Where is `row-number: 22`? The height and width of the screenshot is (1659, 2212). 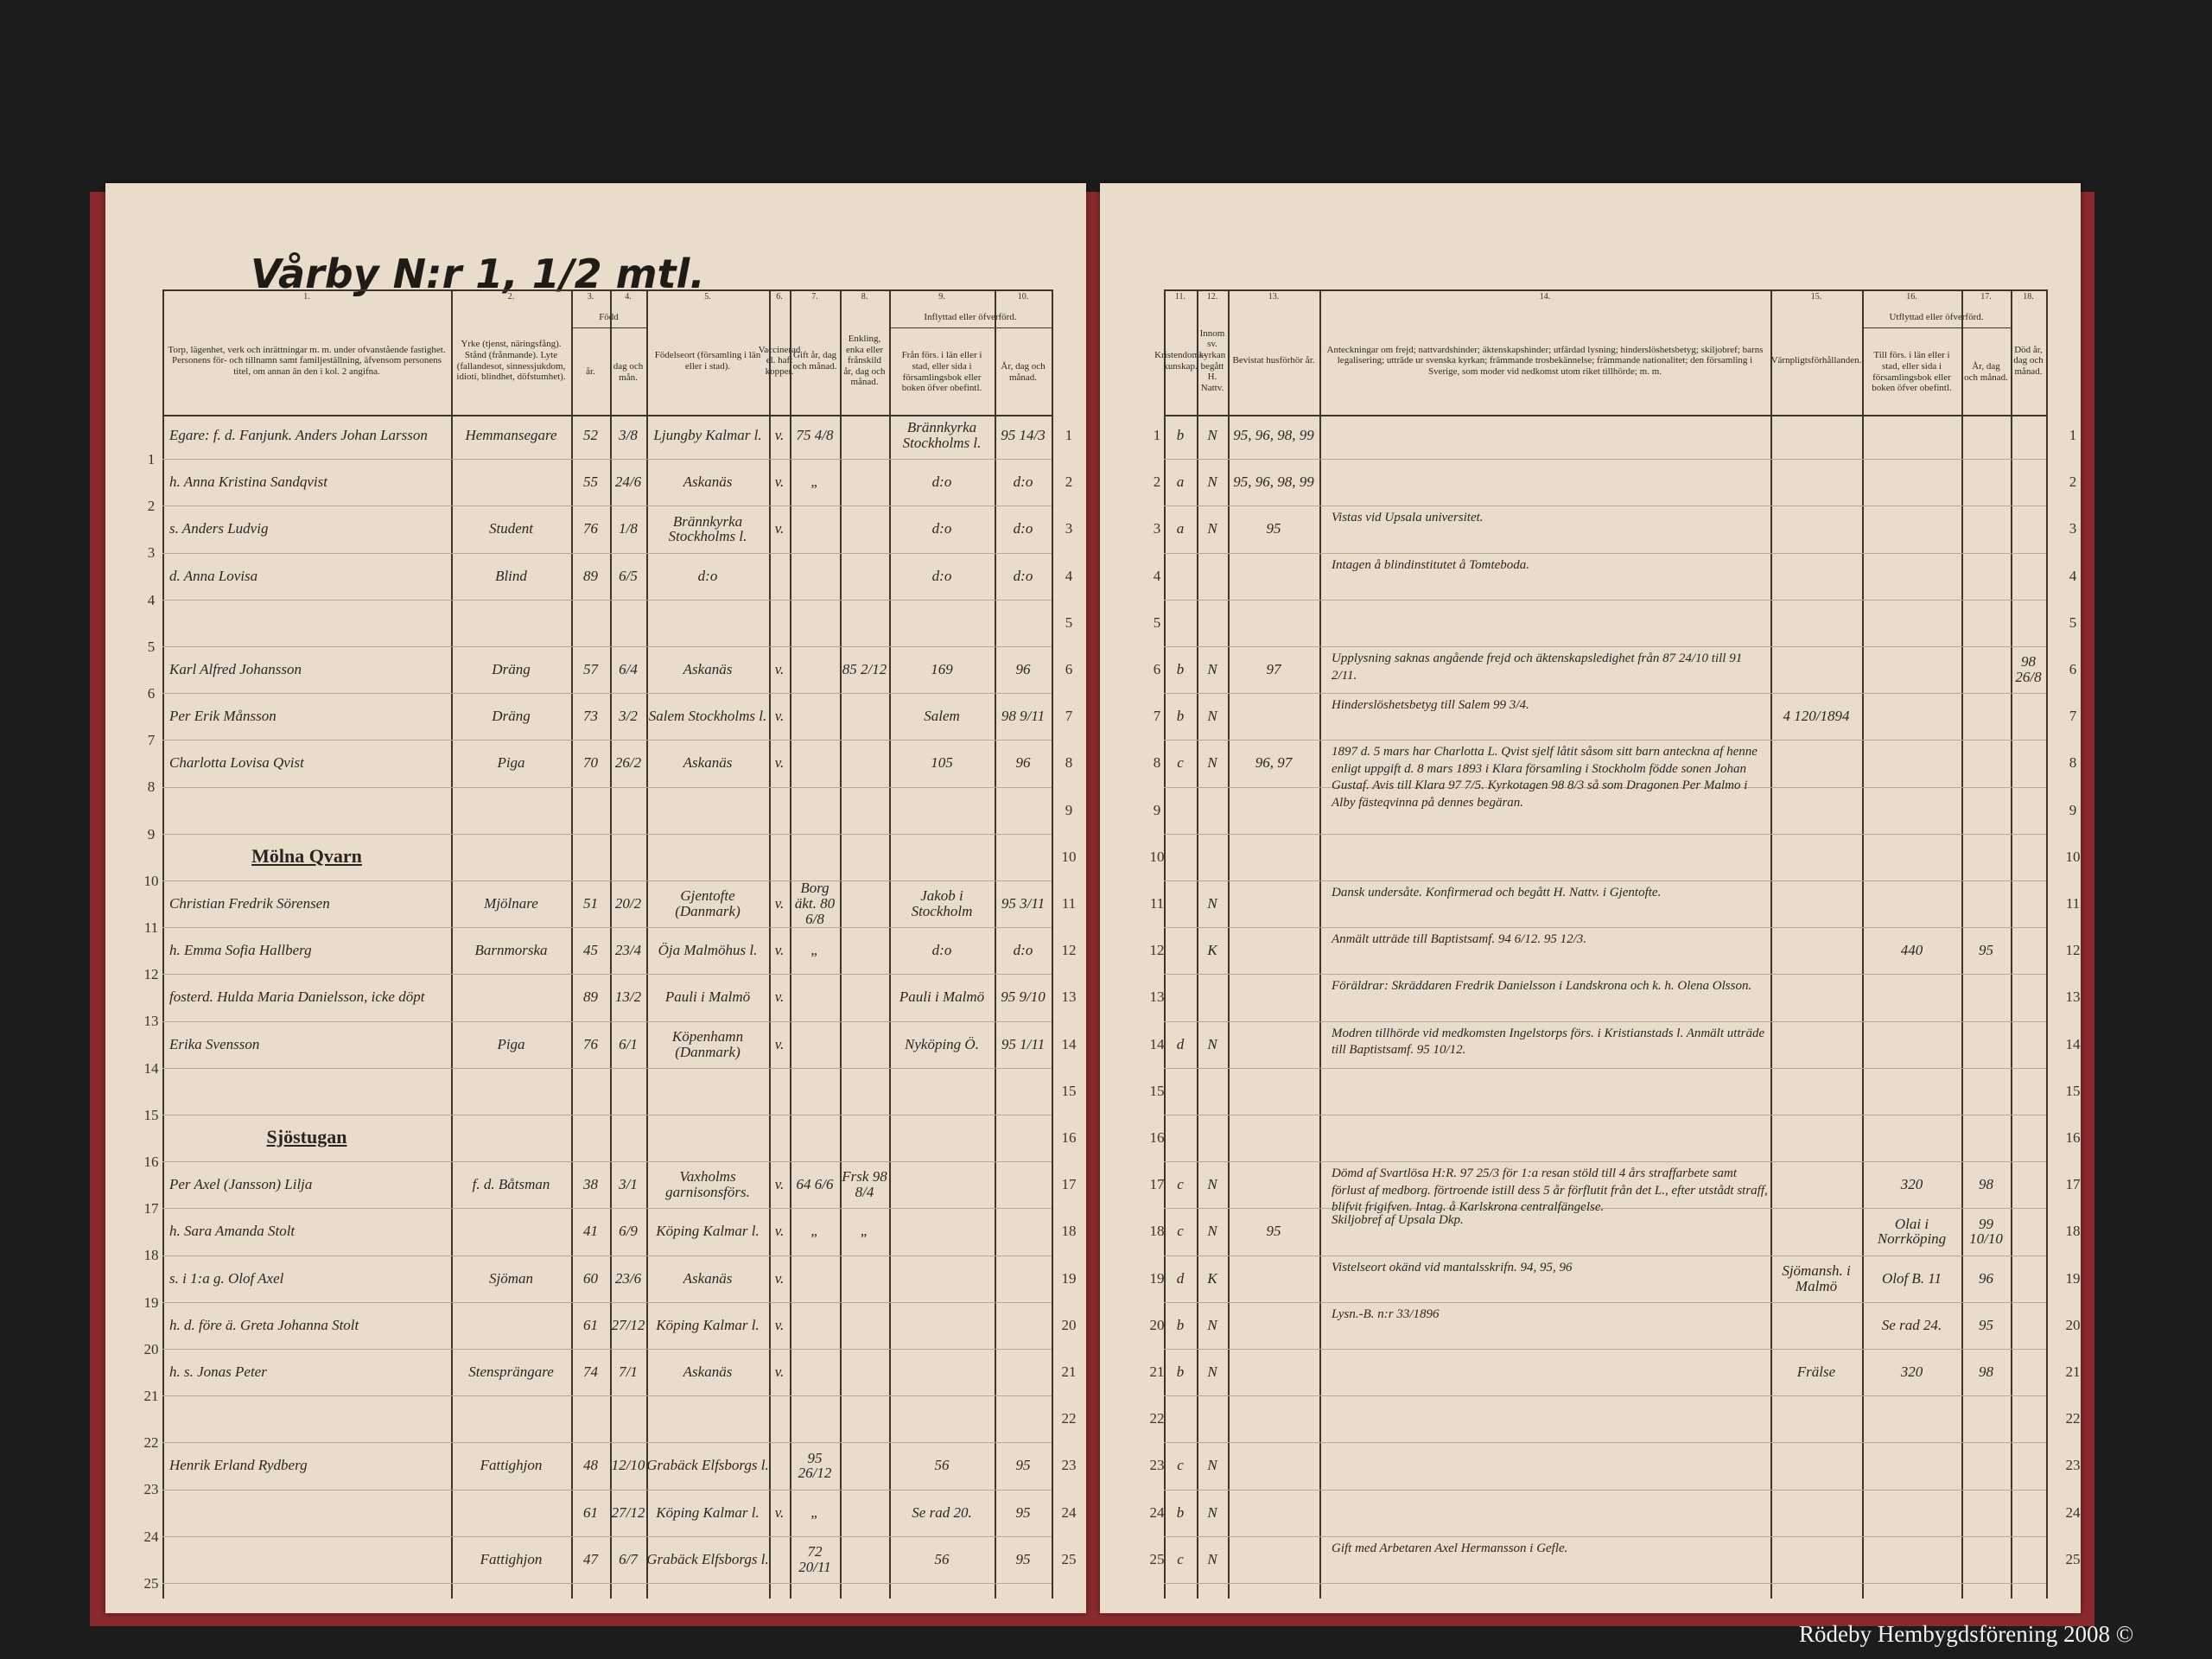
row-number: 22 is located at coordinates (151, 1443).